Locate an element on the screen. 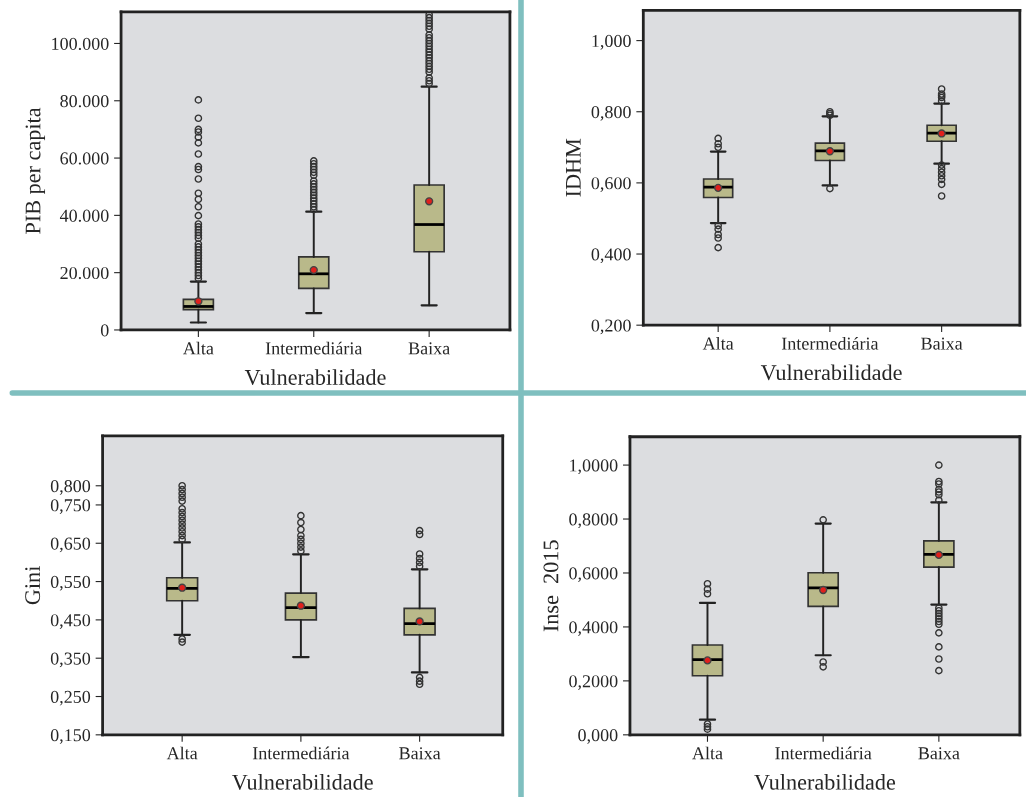 The height and width of the screenshot is (797, 1026). y-tick-label: 40.000 is located at coordinates (84, 215).